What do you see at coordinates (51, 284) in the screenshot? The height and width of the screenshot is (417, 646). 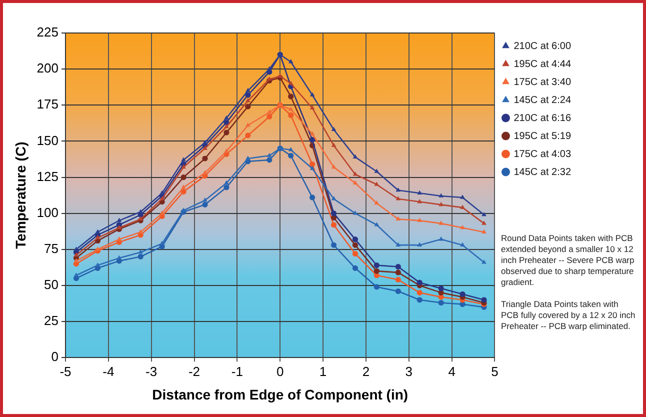 I see `y-tick-label: 50` at bounding box center [51, 284].